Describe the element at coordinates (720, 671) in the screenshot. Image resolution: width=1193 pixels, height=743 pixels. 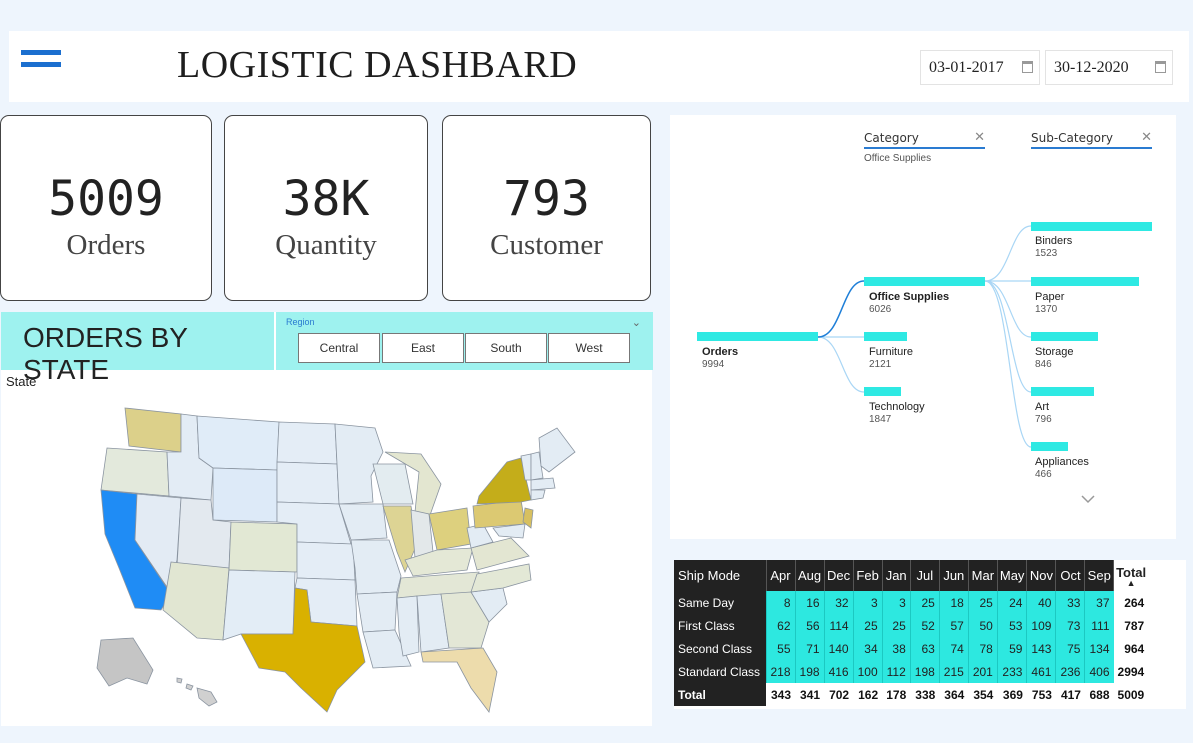
I see `row-header: Standard Class` at that location.